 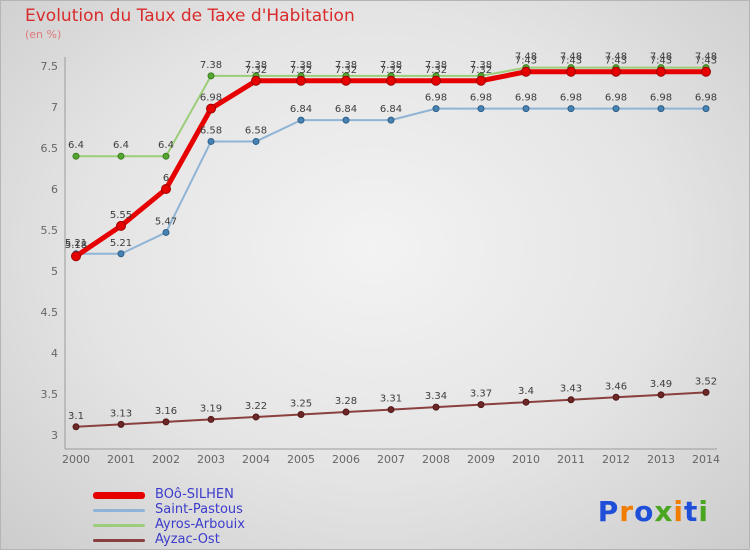 What do you see at coordinates (608, 511) in the screenshot?
I see `logo-letter: P` at bounding box center [608, 511].